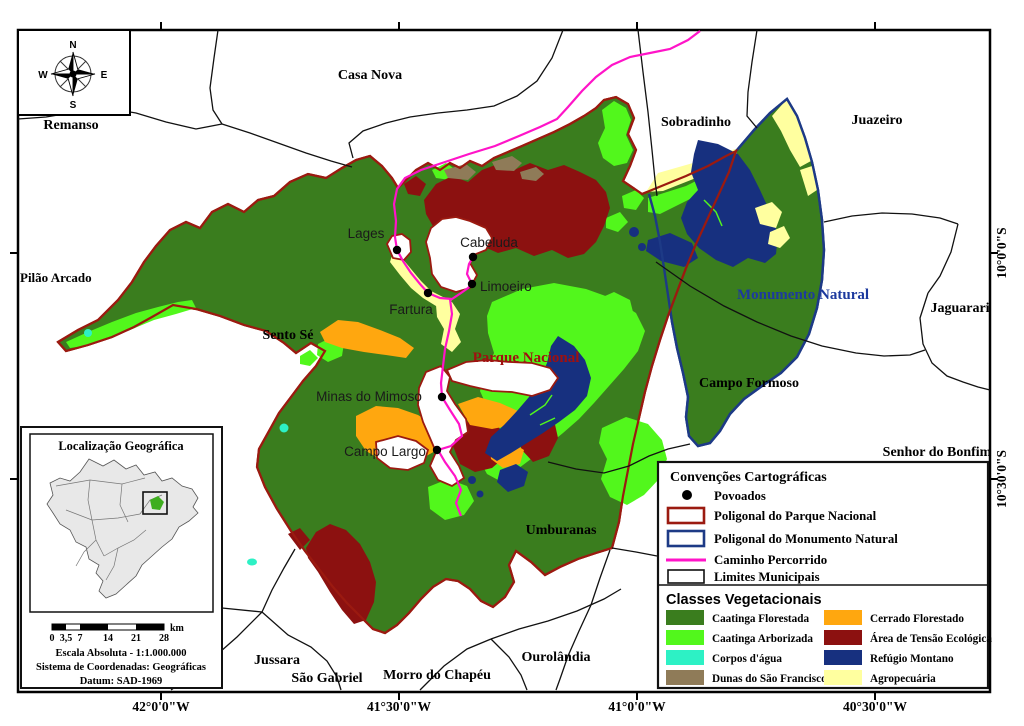  Describe the element at coordinates (795, 516) in the screenshot. I see `legend-item-label: Poligonal do Parque Nacional` at that location.